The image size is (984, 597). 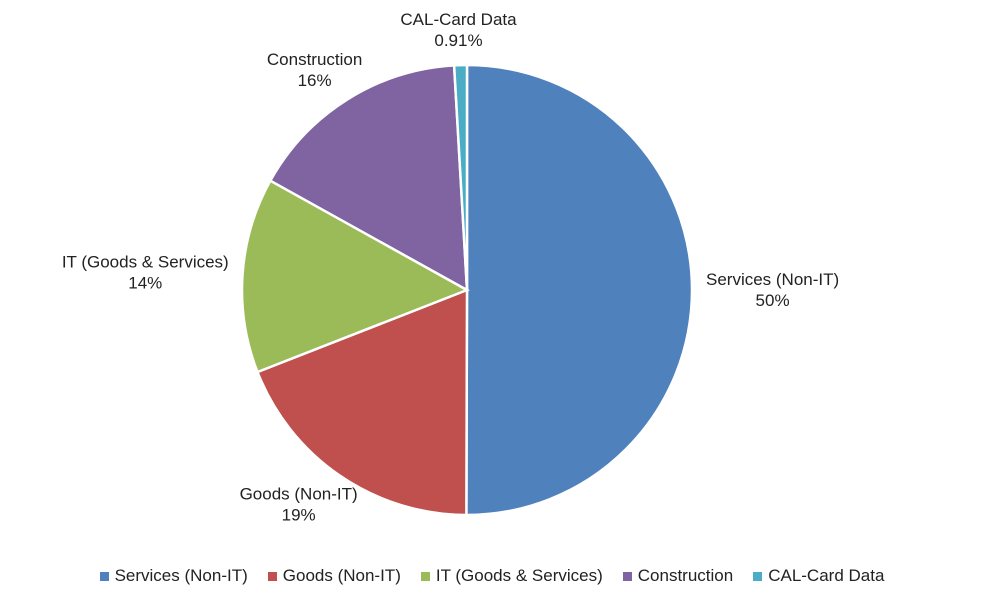 What do you see at coordinates (298, 494) in the screenshot?
I see `category-label: Goods (Non-IT)` at bounding box center [298, 494].